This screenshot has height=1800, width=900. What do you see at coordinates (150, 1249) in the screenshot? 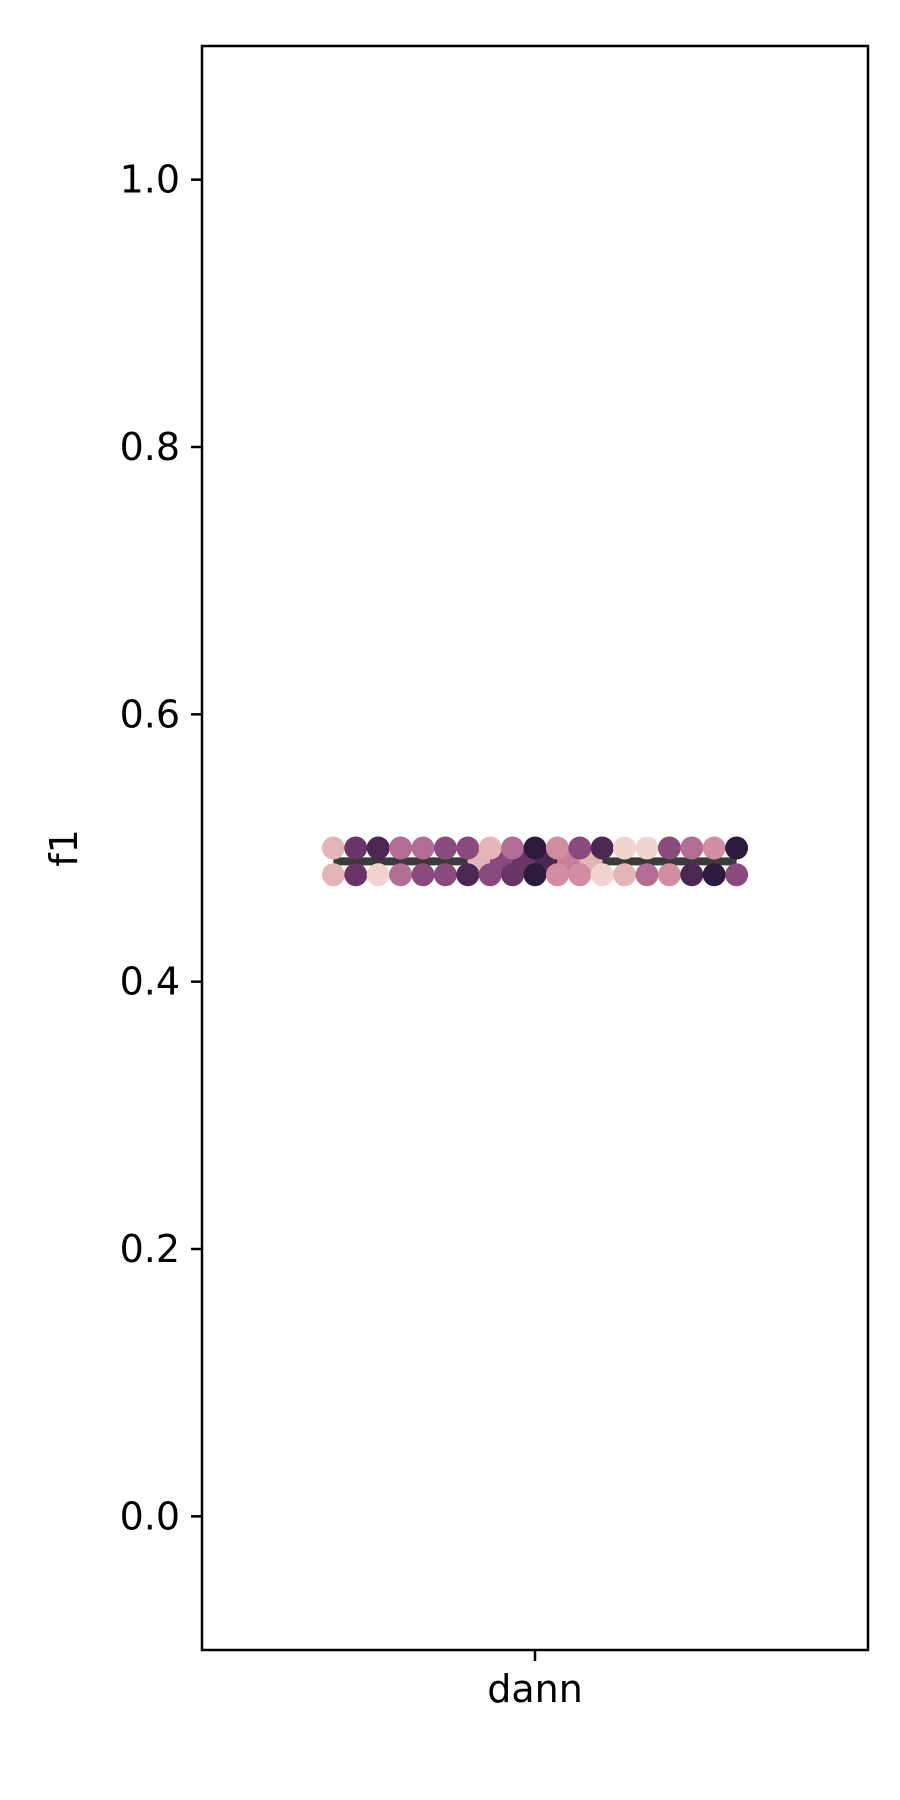
I see `y-tick-label: 0.2` at bounding box center [150, 1249].